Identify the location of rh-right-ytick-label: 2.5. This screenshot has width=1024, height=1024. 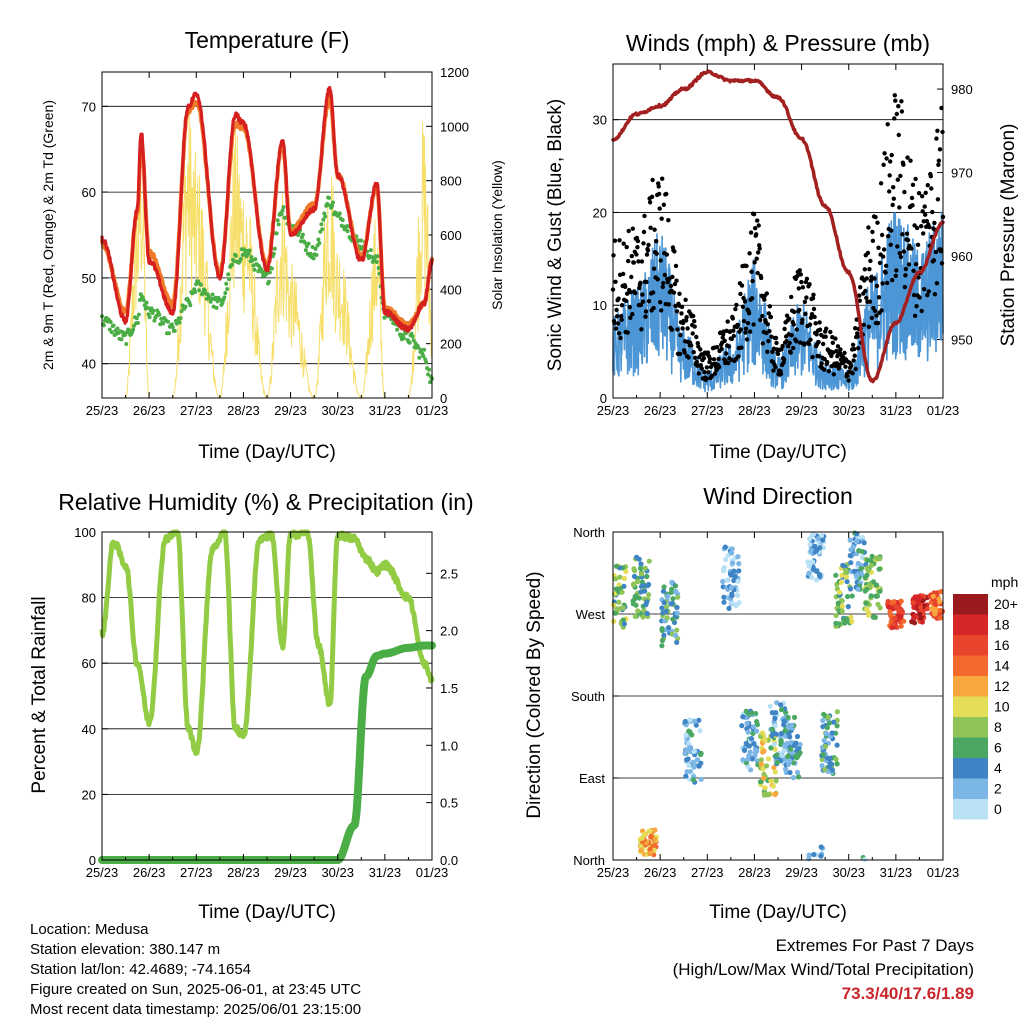
(449, 573).